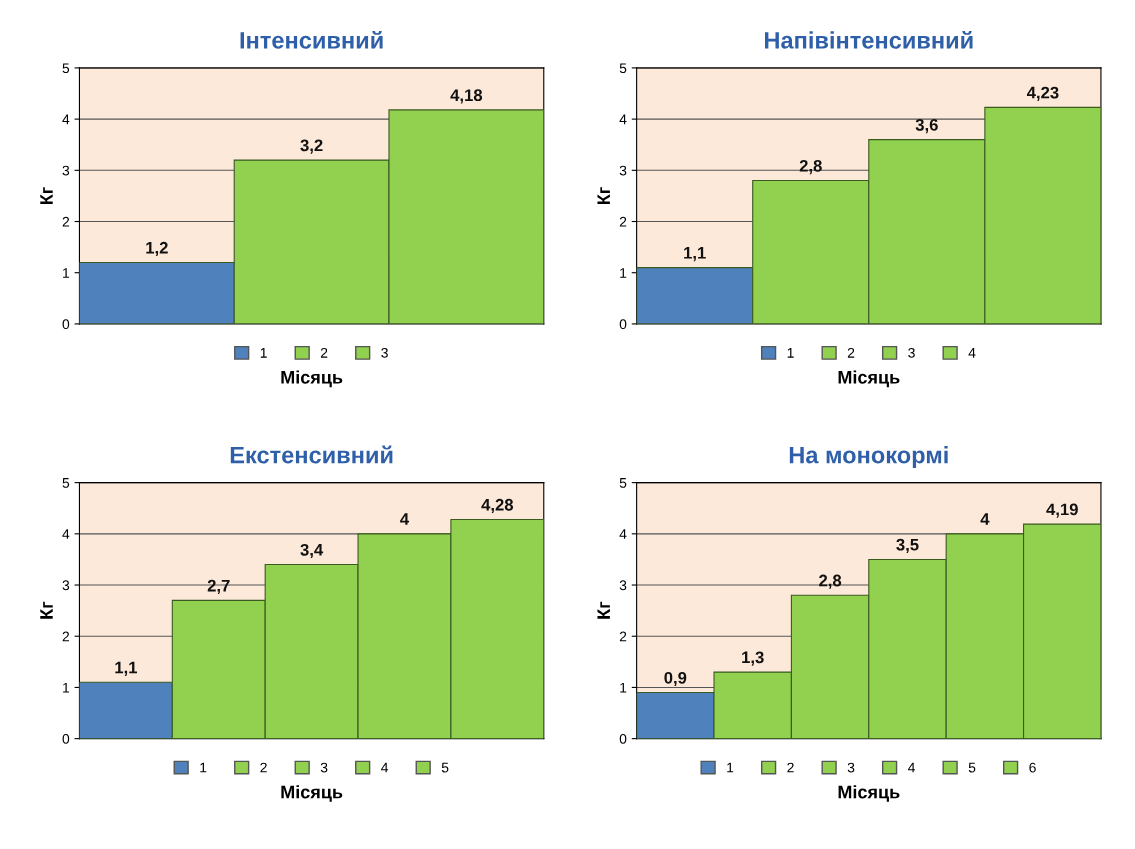 The width and height of the screenshot is (1135, 849). What do you see at coordinates (753, 658) in the screenshot?
I see `data-label: 1,3` at bounding box center [753, 658].